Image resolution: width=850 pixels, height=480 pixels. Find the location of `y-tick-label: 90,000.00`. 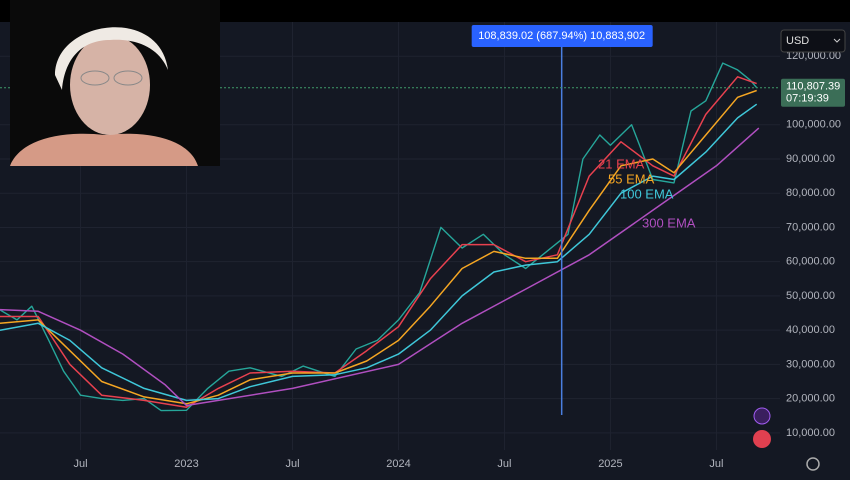

y-tick-label: 90,000.00 is located at coordinates (810, 159).